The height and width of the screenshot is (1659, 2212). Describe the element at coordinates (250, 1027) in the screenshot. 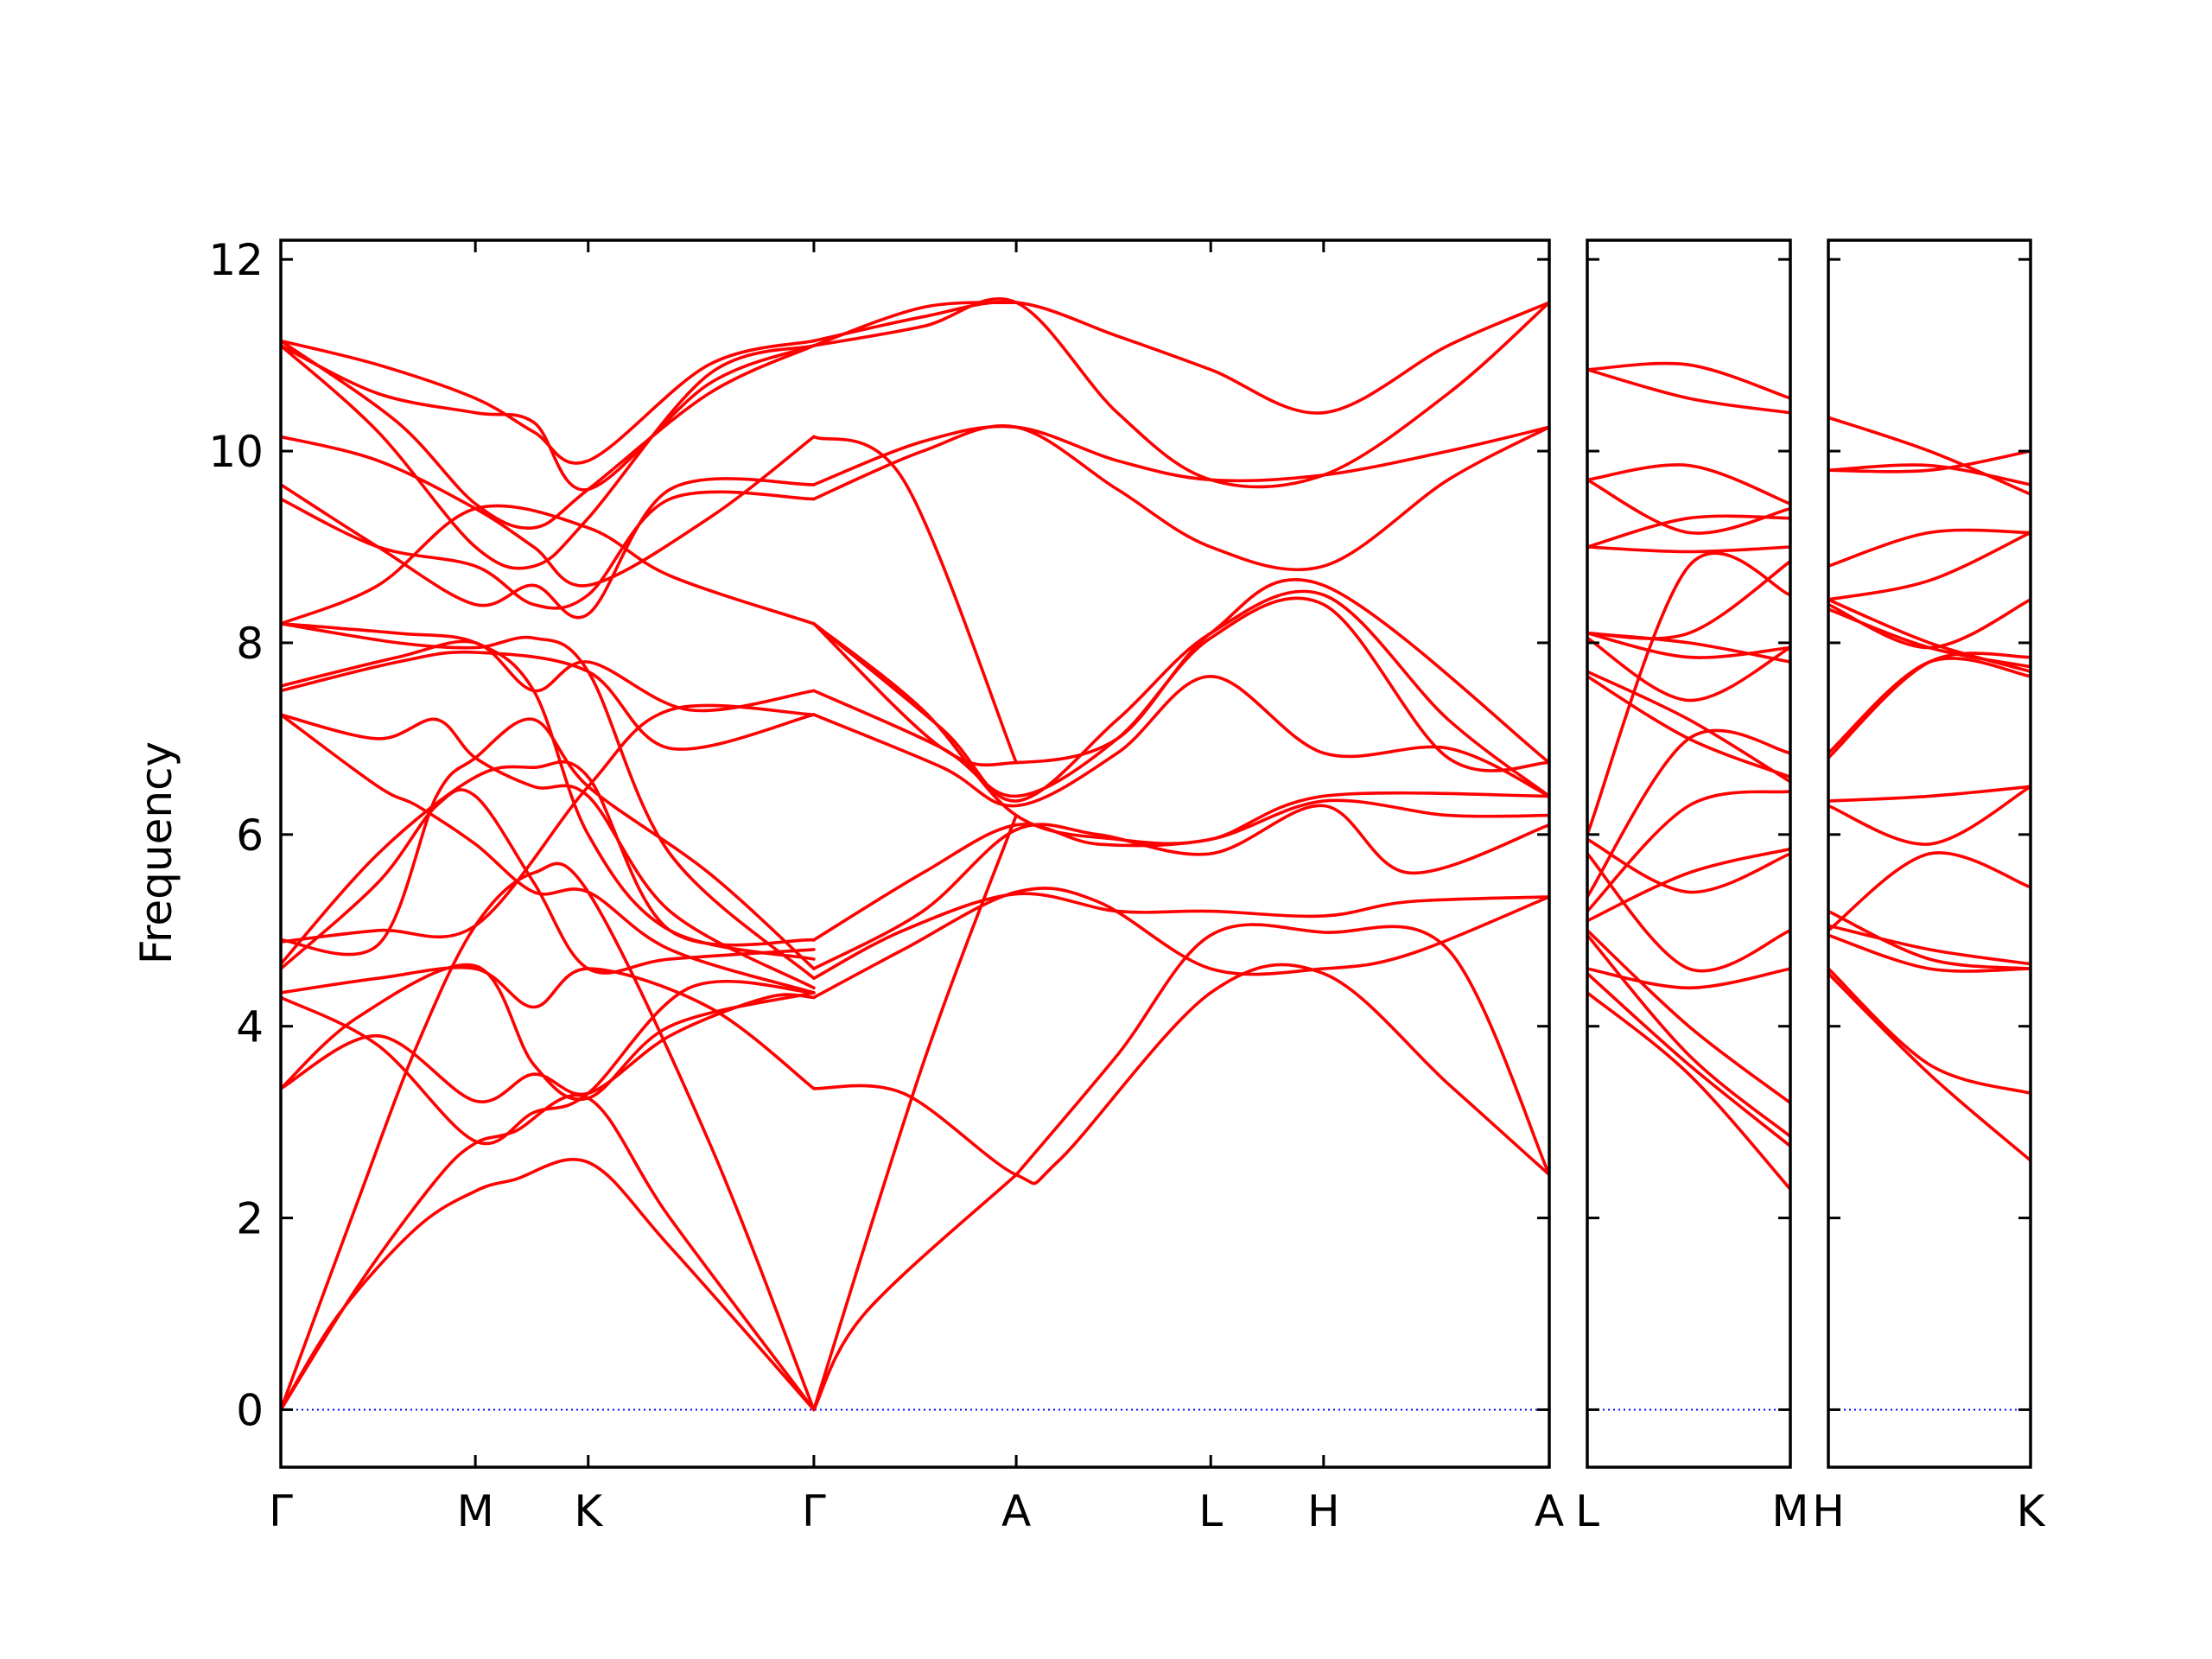

I see `y-tick-label: 4` at that location.